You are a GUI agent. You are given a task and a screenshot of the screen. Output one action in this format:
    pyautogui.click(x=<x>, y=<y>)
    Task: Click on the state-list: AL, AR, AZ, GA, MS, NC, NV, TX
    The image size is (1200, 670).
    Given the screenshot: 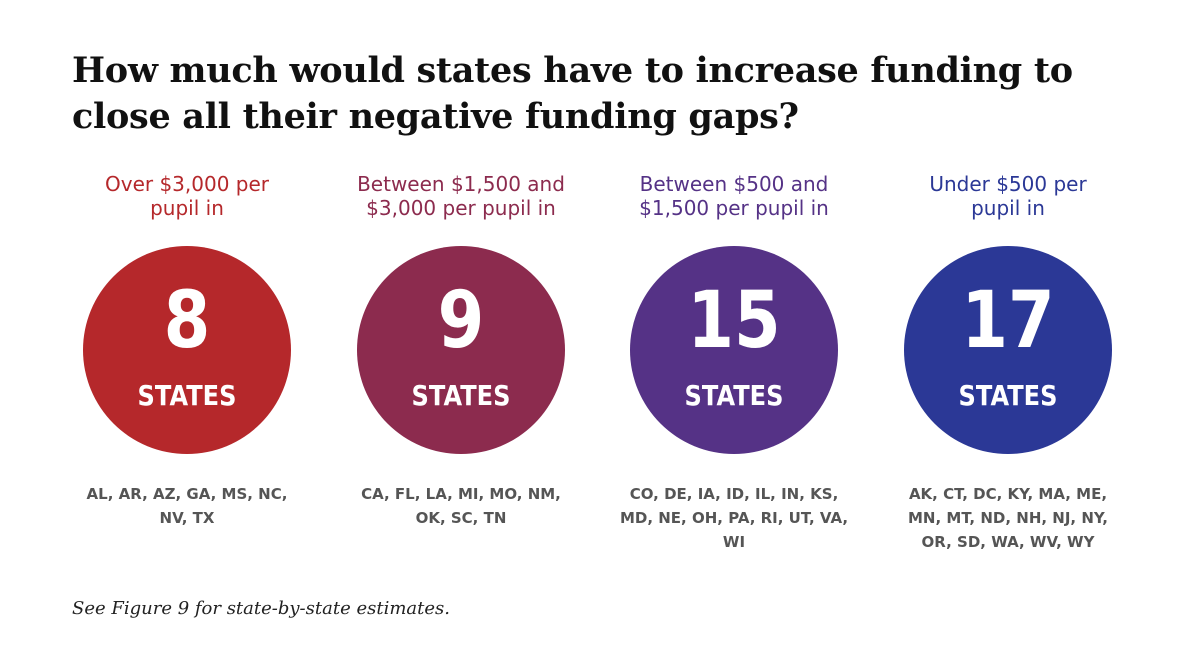 What is the action you would take?
    pyautogui.click(x=187, y=506)
    